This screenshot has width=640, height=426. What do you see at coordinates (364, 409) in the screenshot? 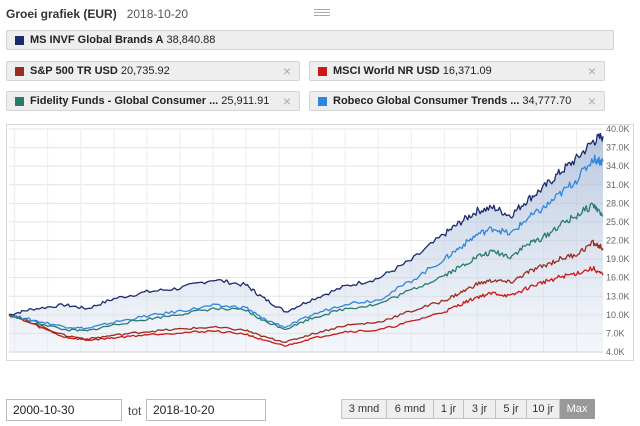
I see `period-button-3m: 3 mnd` at bounding box center [364, 409].